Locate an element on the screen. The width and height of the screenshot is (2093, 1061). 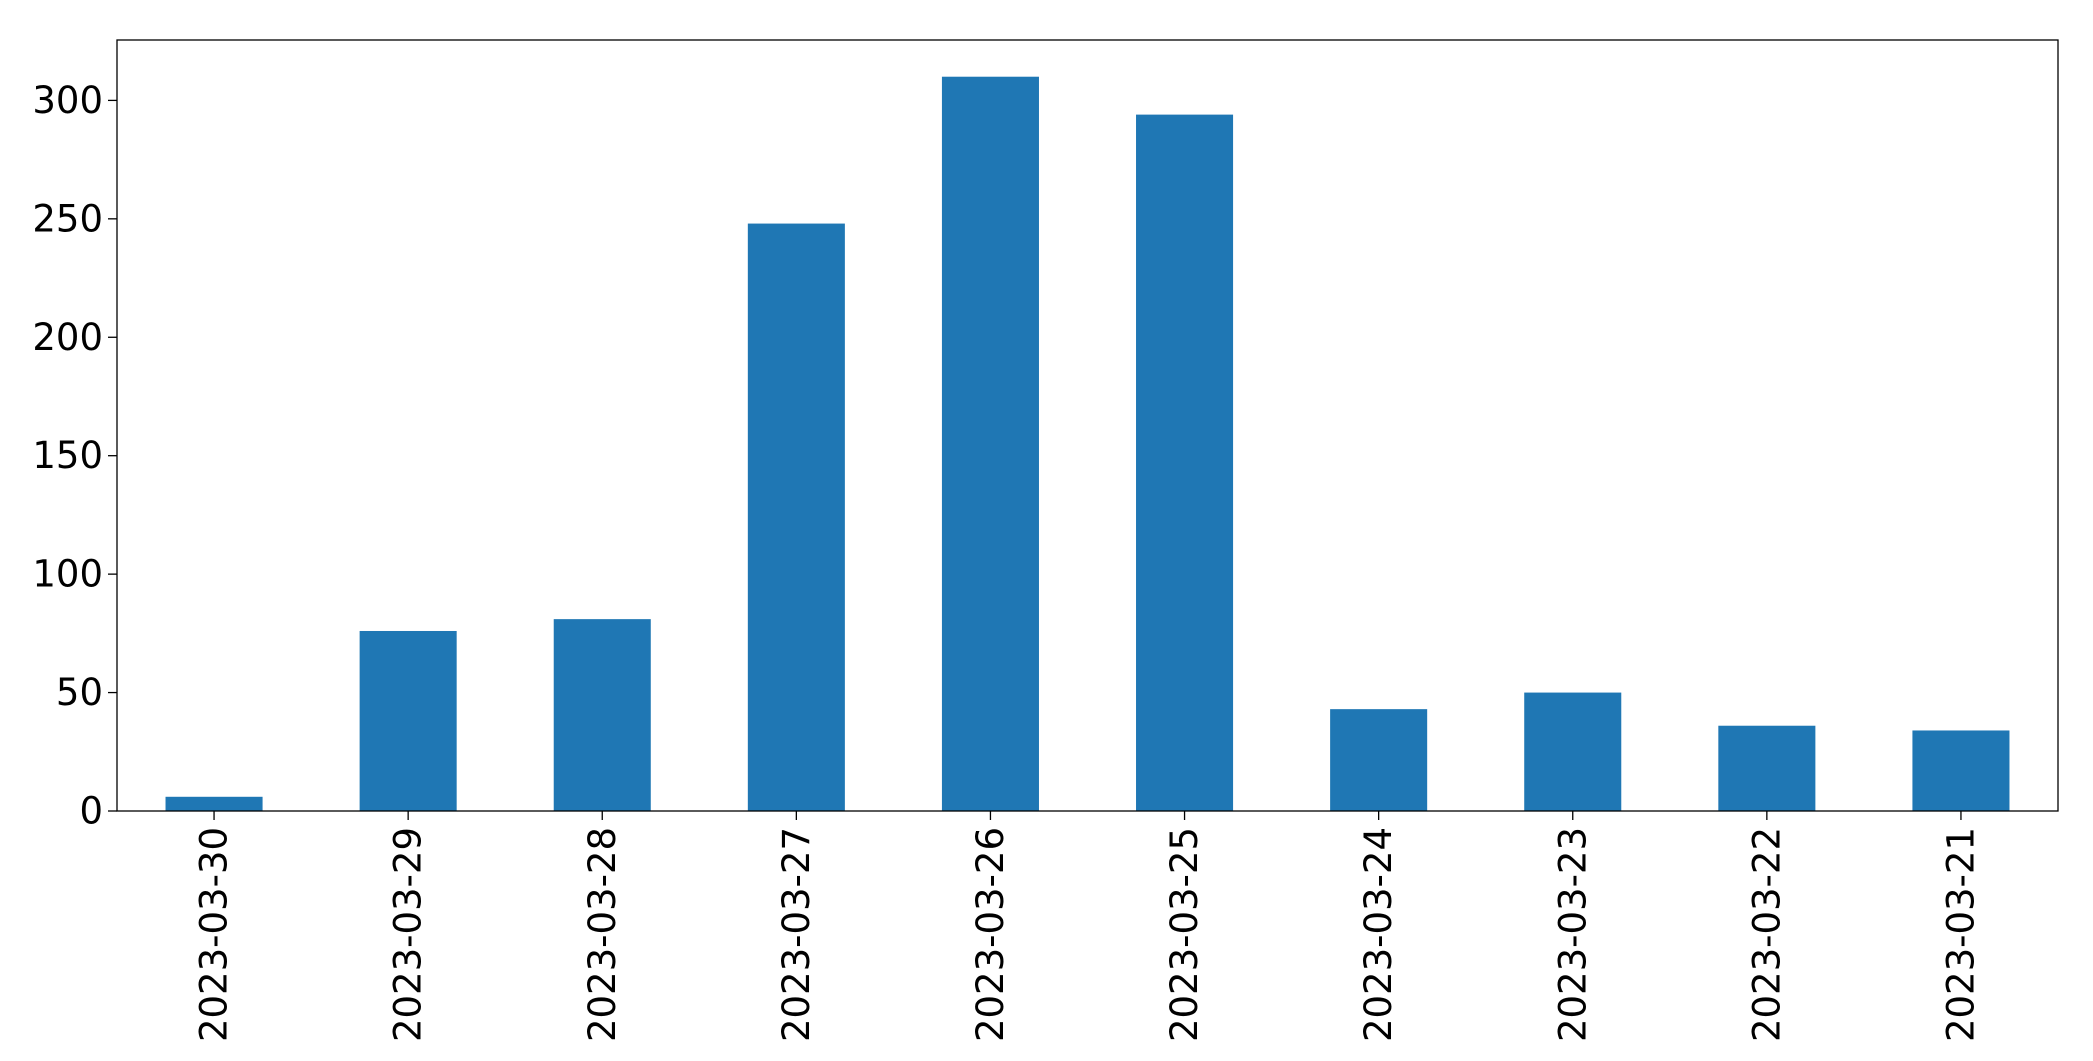
x-tick-label: 2023-03-29 is located at coordinates (408, 934).